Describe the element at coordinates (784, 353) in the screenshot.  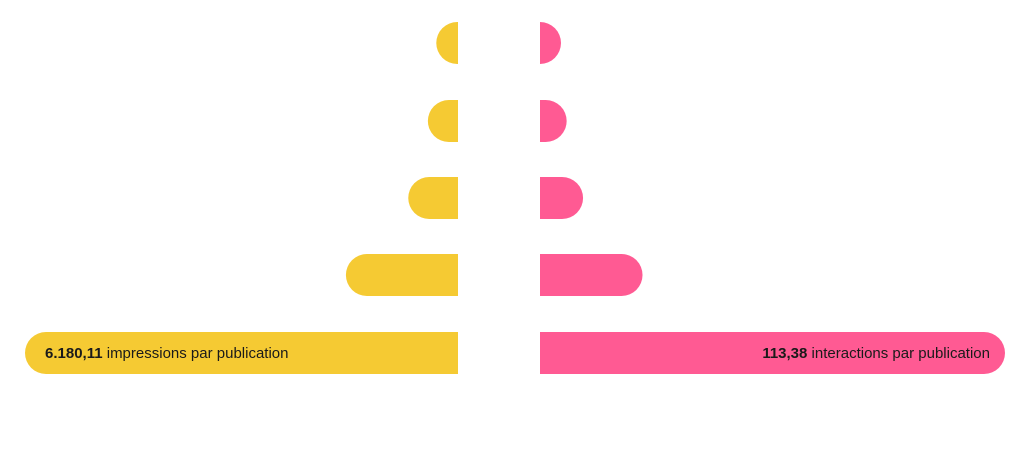
I see `interactions-value: 113,38` at that location.